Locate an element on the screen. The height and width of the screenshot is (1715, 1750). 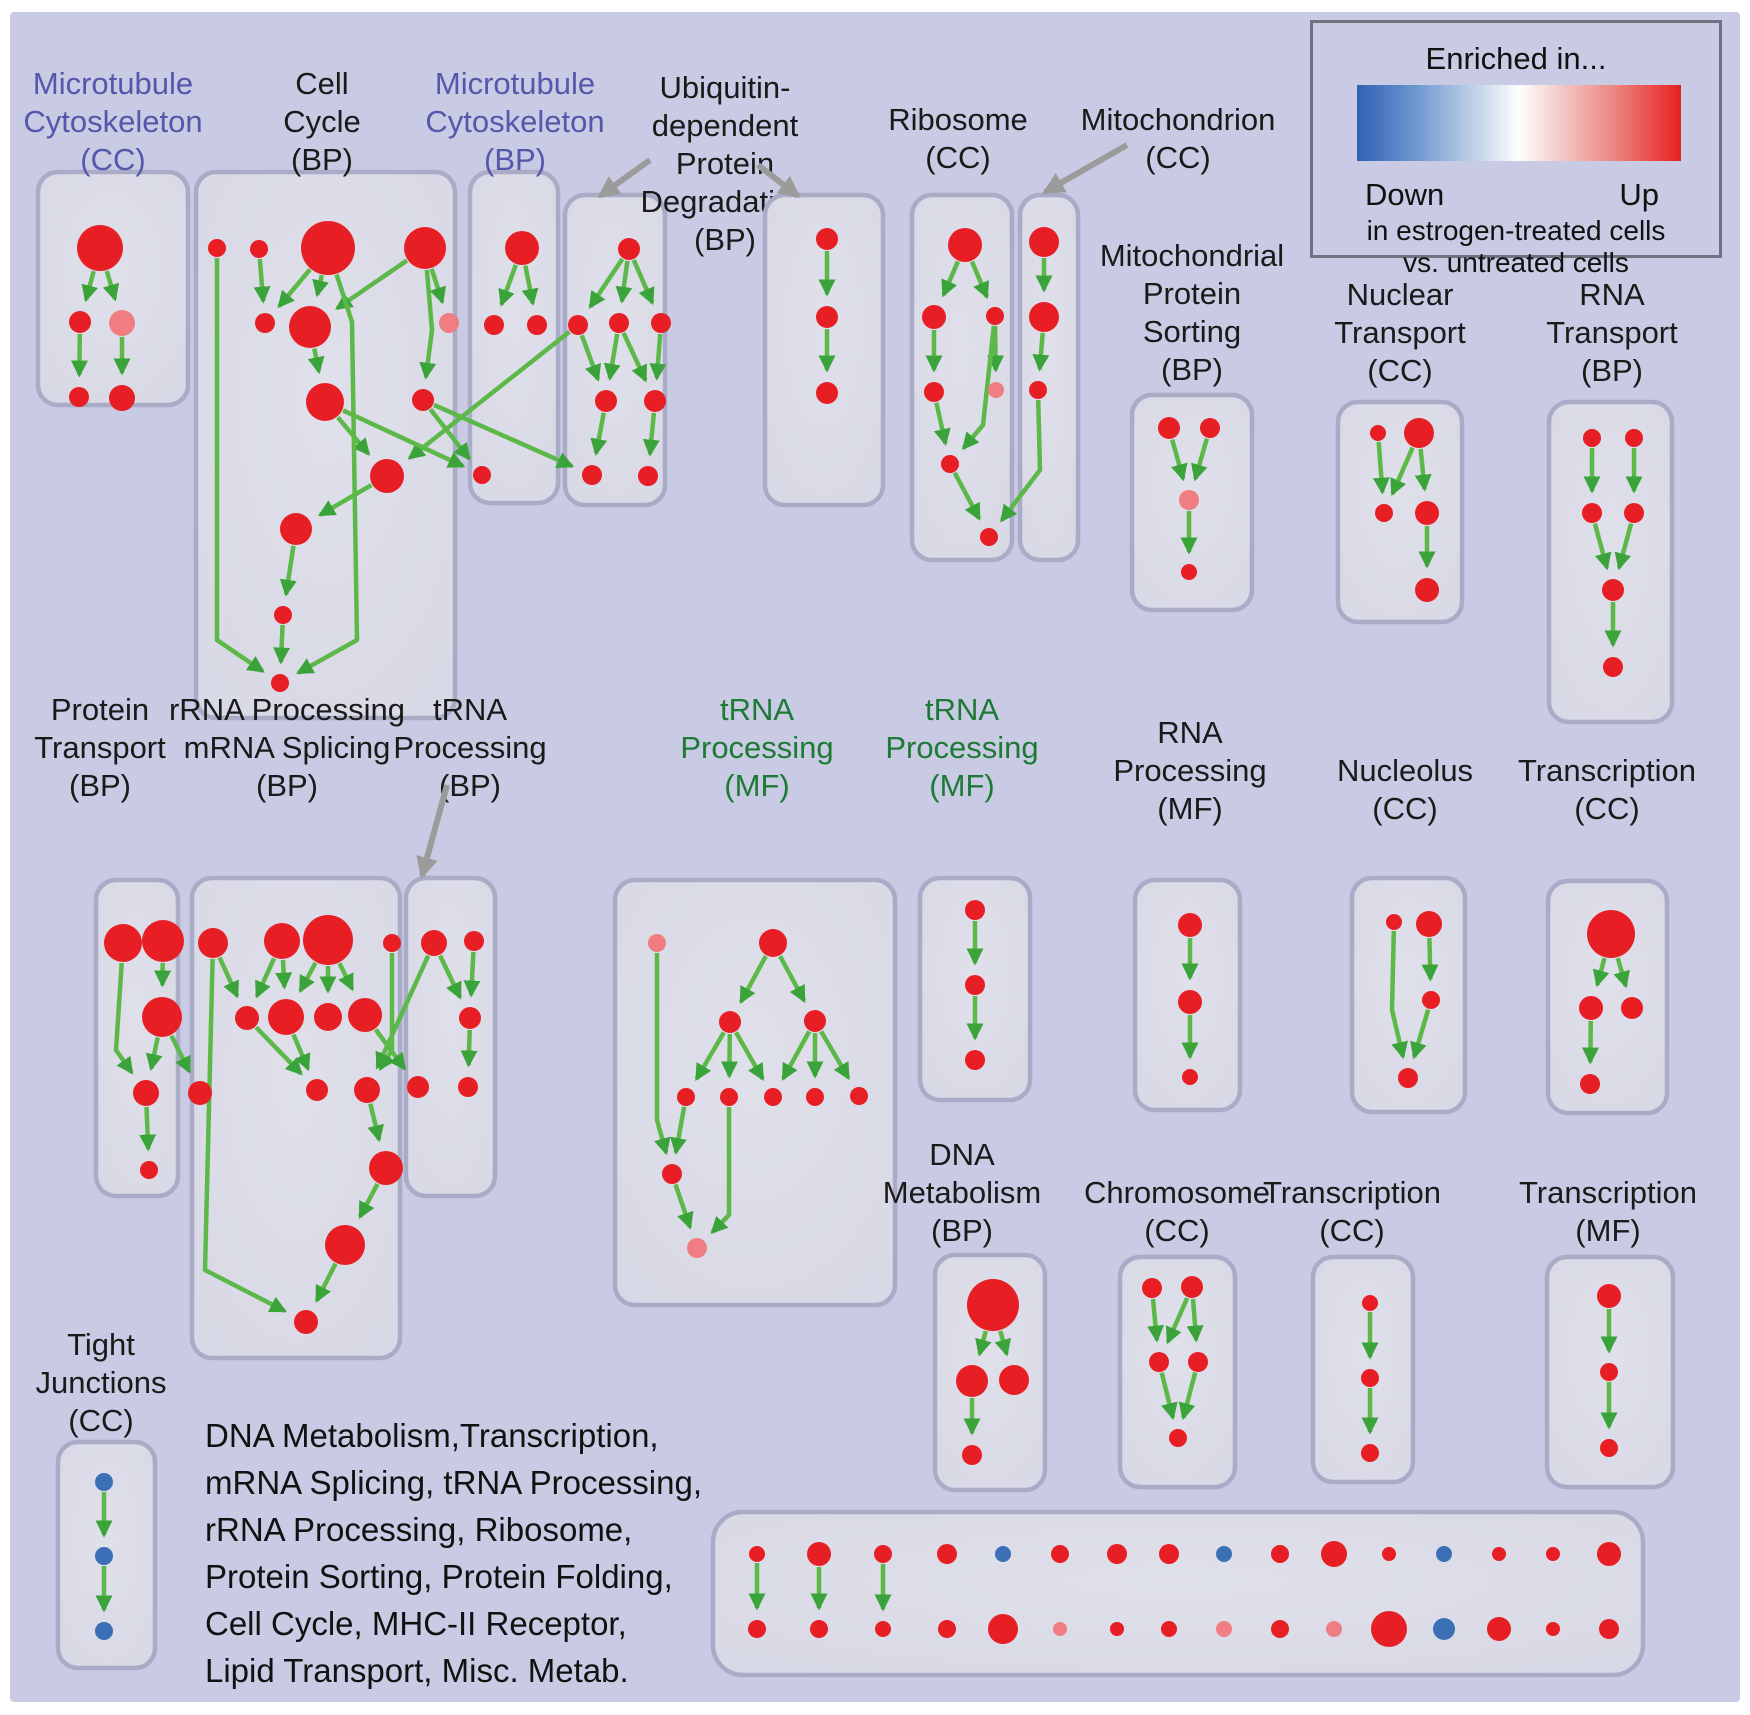
cluster-label-protein-transport-bp-line1: Transport is located at coordinates (100, 747).